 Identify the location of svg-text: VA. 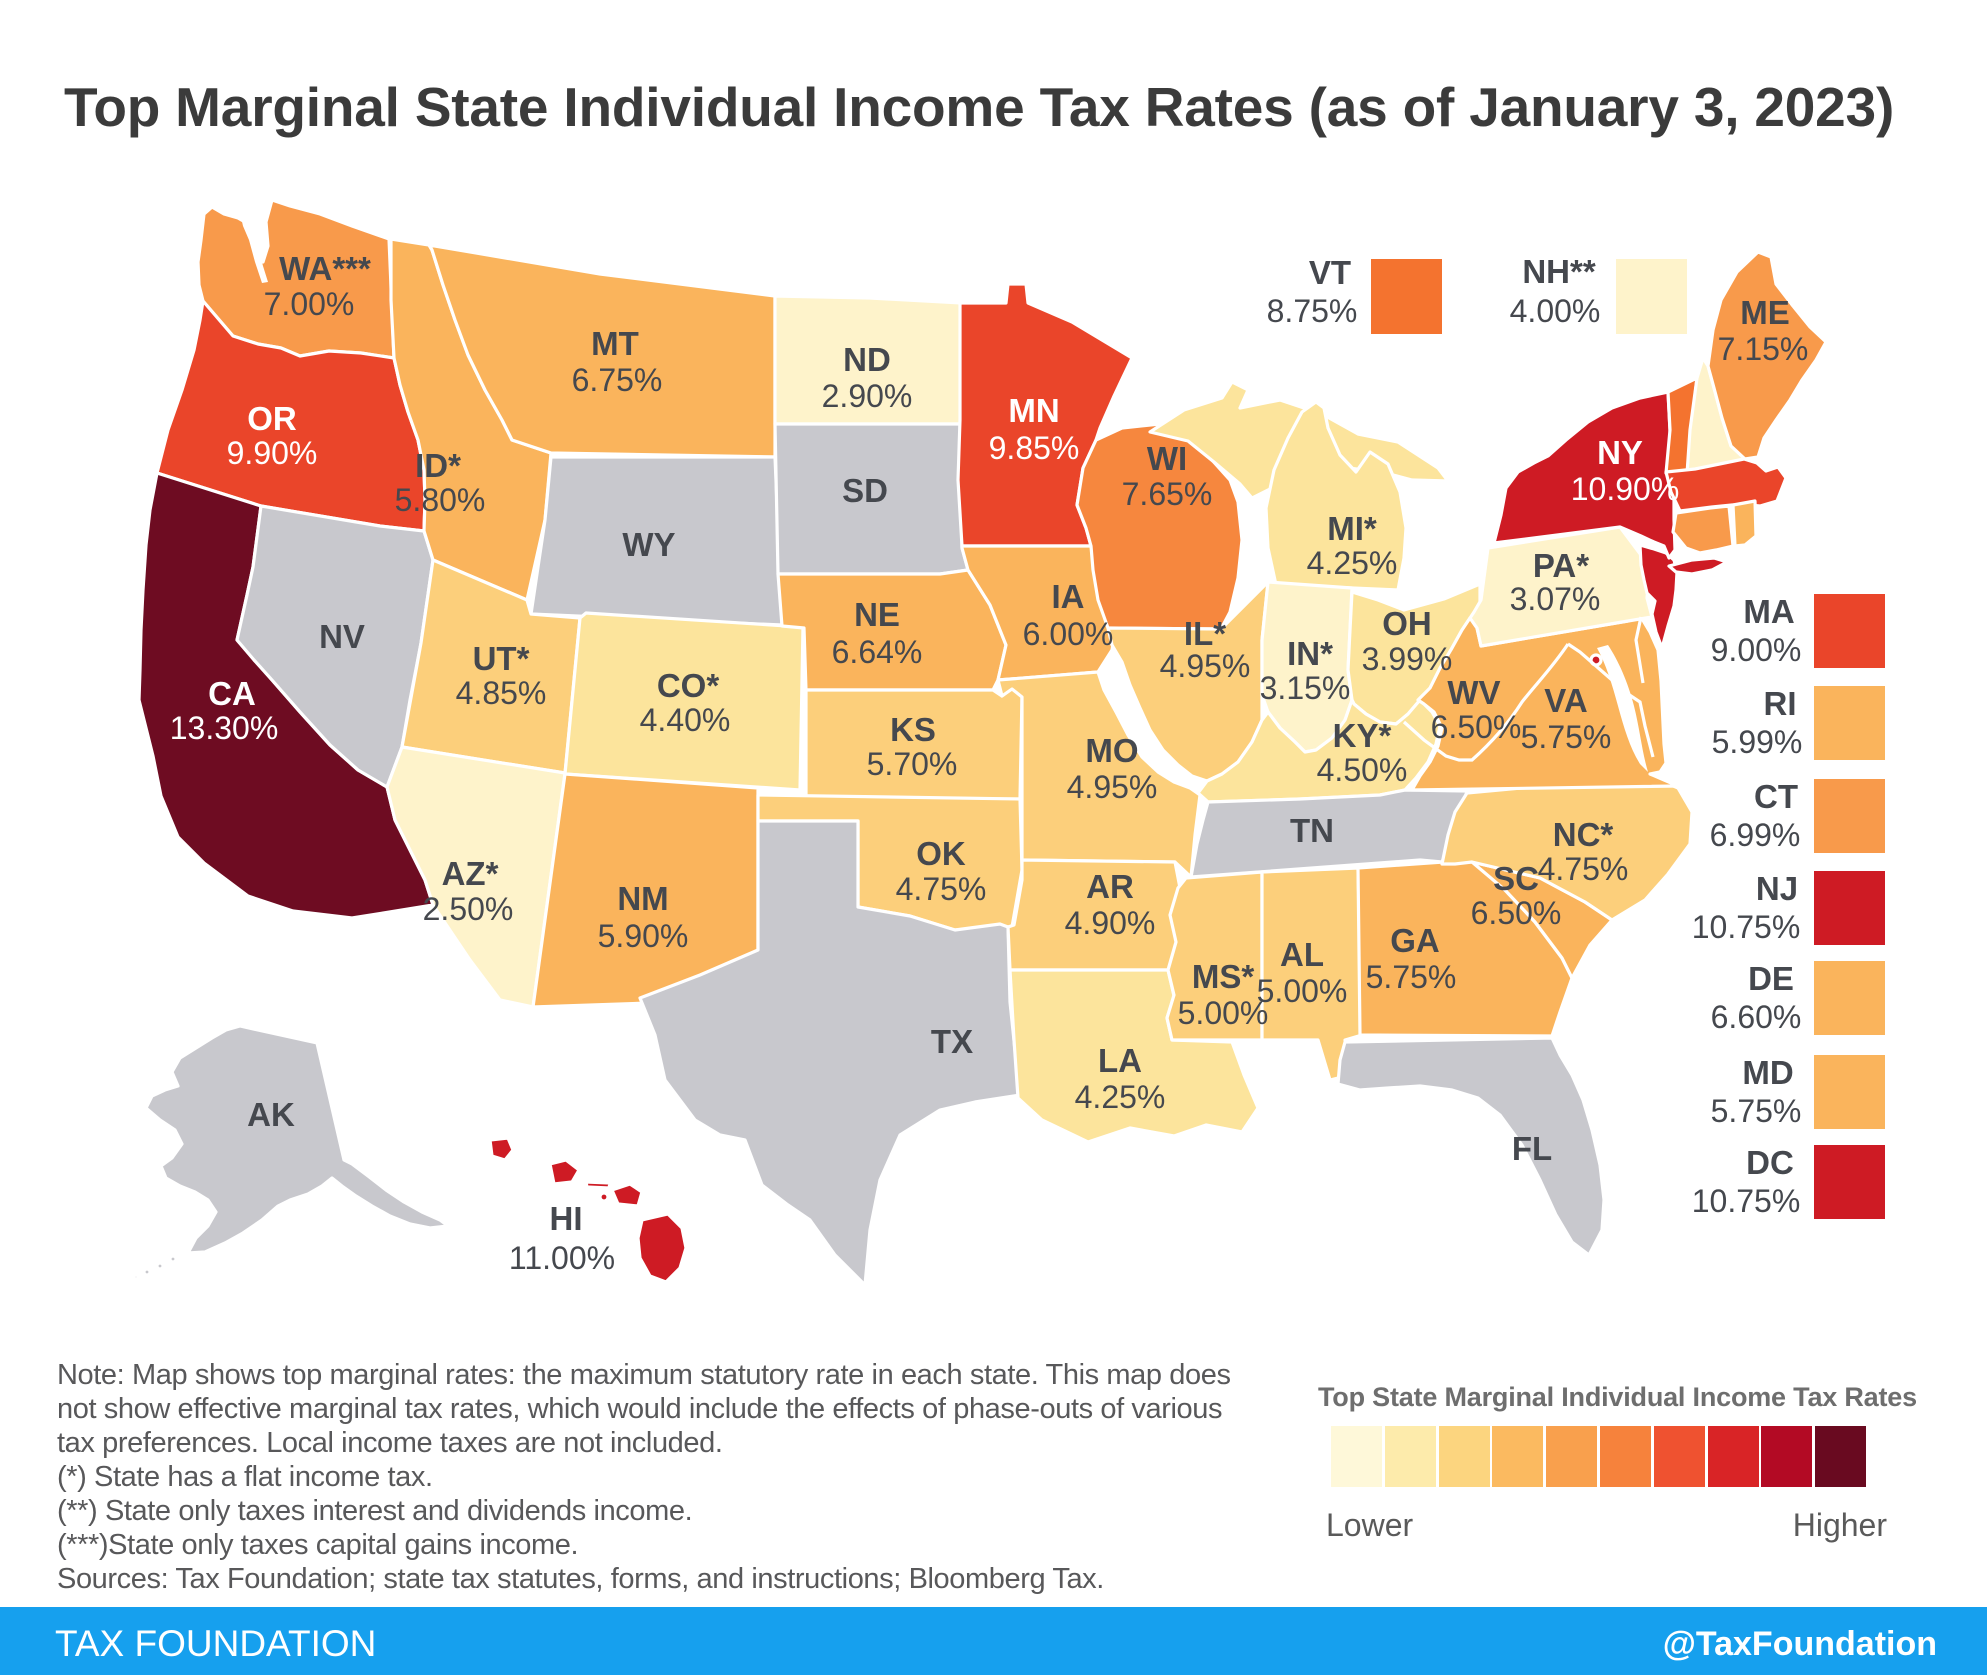
(1565, 700).